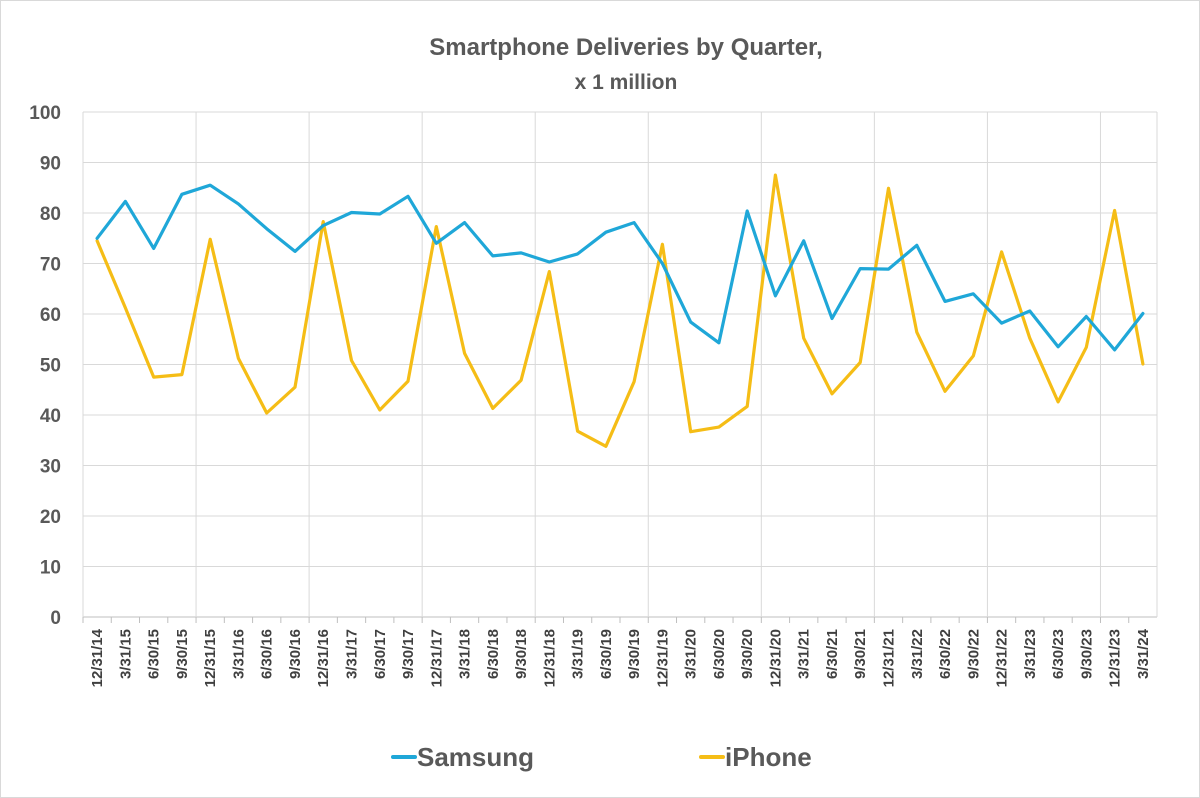 This screenshot has height=798, width=1200. What do you see at coordinates (50, 517) in the screenshot?
I see `y-tick-label: 20` at bounding box center [50, 517].